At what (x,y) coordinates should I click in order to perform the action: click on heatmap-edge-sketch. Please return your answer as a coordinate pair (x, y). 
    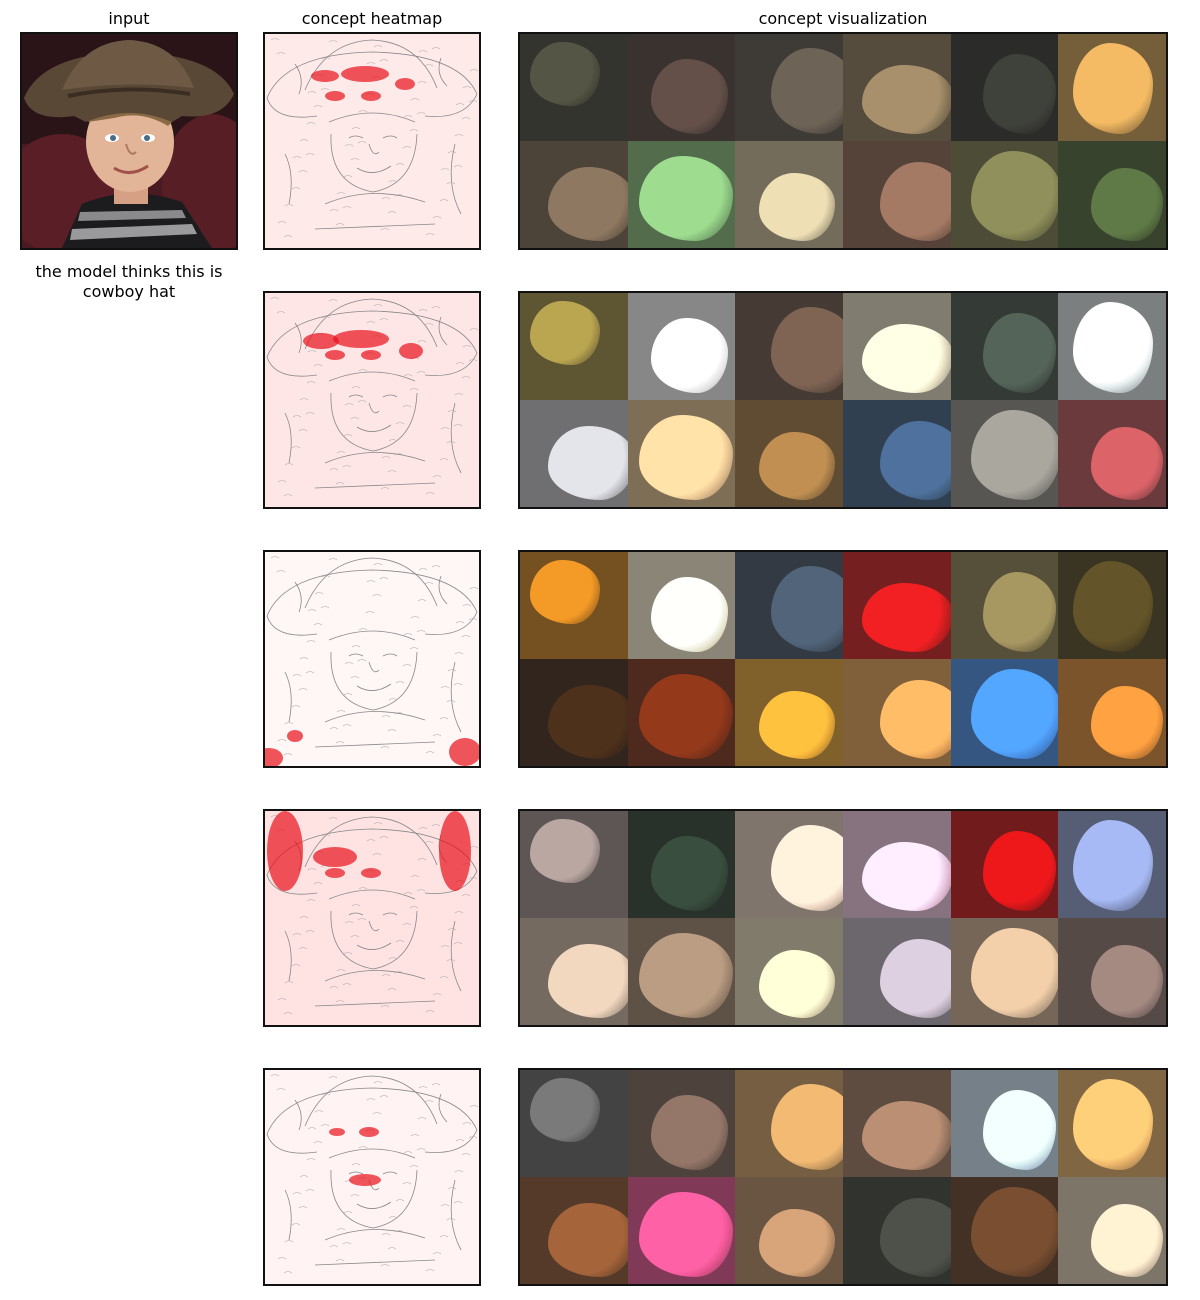
    Looking at the image, I should click on (372, 400).